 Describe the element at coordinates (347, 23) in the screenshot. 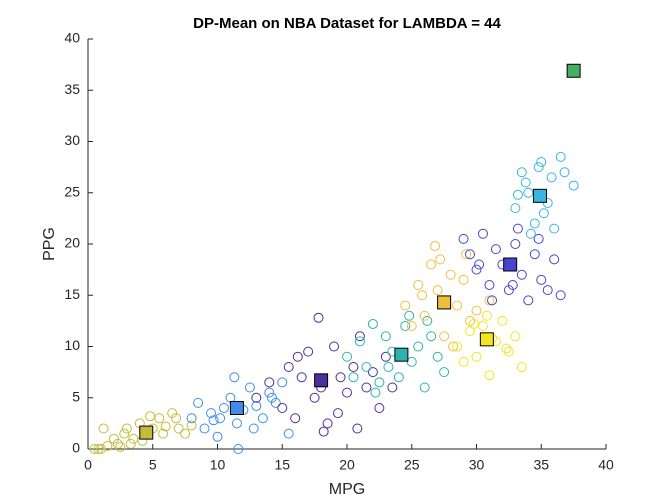

I see `chart-title: DP-Mean on NBA Dataset for LAMBDA = 44` at that location.